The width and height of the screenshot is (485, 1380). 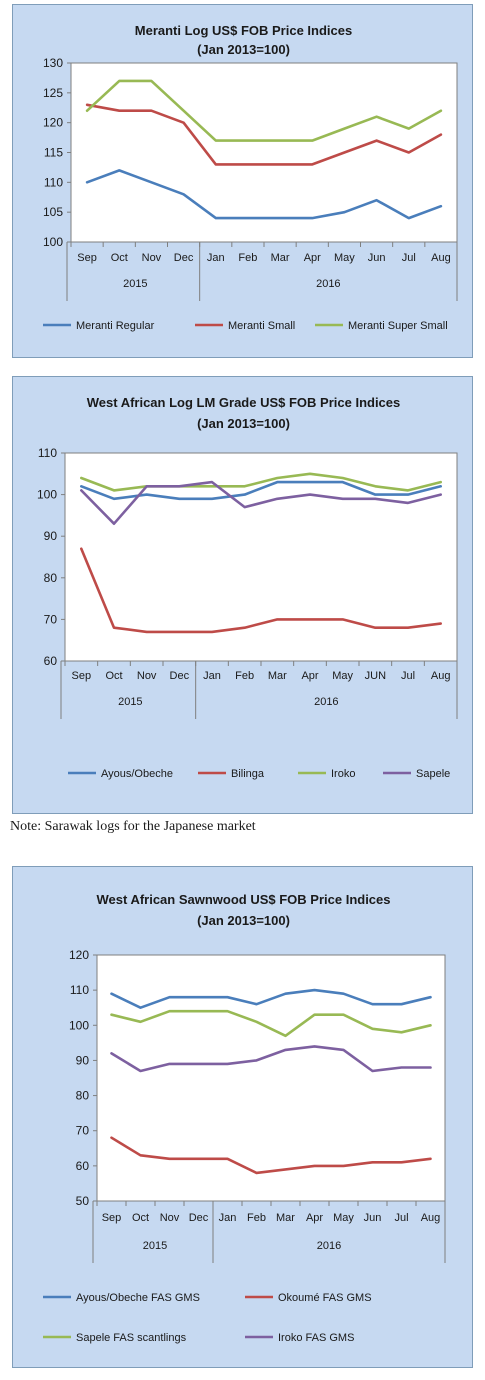 I want to click on y-tick-label: 130, so click(x=53, y=63).